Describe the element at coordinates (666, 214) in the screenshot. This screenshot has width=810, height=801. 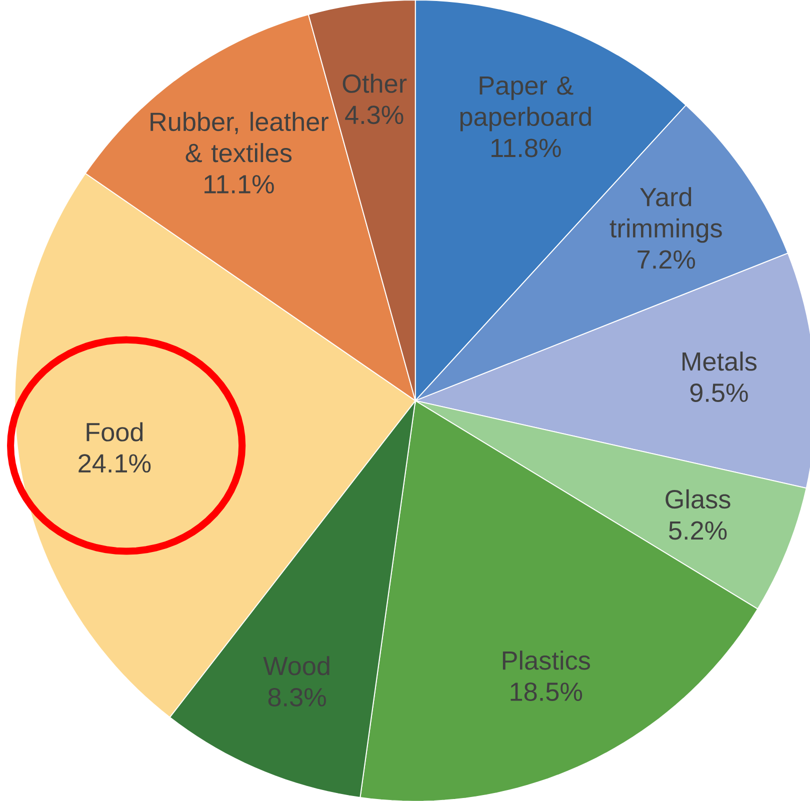
I see `slice-label: Yard trimmings` at that location.